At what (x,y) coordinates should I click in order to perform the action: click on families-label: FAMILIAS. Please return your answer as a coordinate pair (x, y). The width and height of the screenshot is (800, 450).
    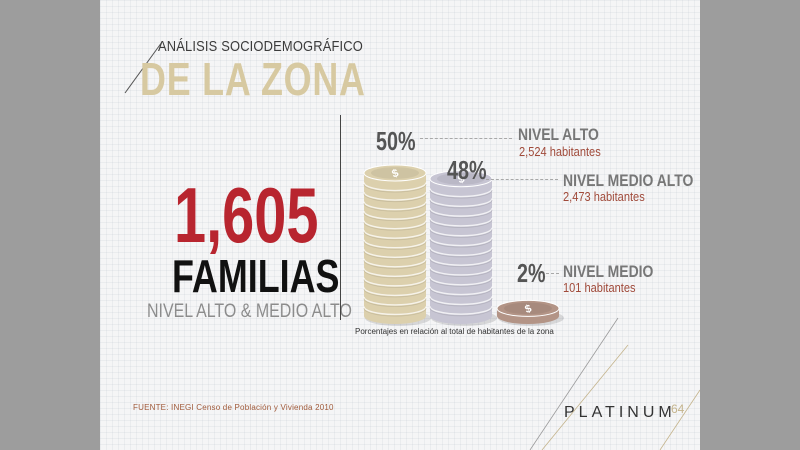
    Looking at the image, I should click on (256, 276).